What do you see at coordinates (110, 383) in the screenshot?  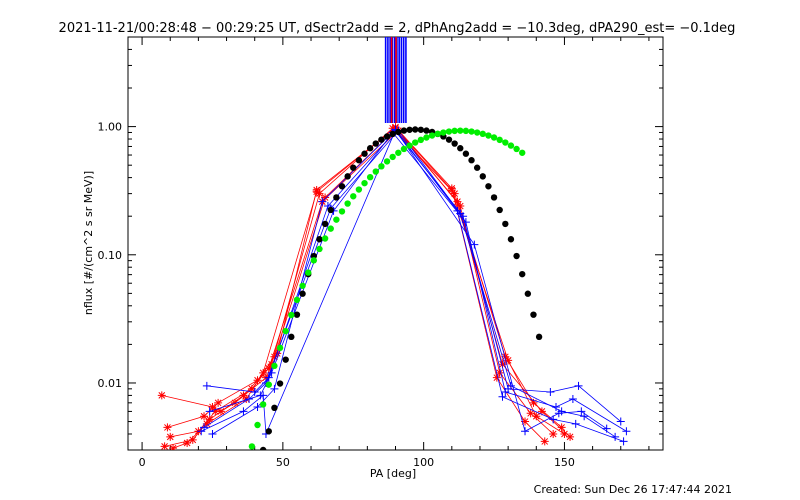 I see `y-tick-label: 0.01` at bounding box center [110, 383].